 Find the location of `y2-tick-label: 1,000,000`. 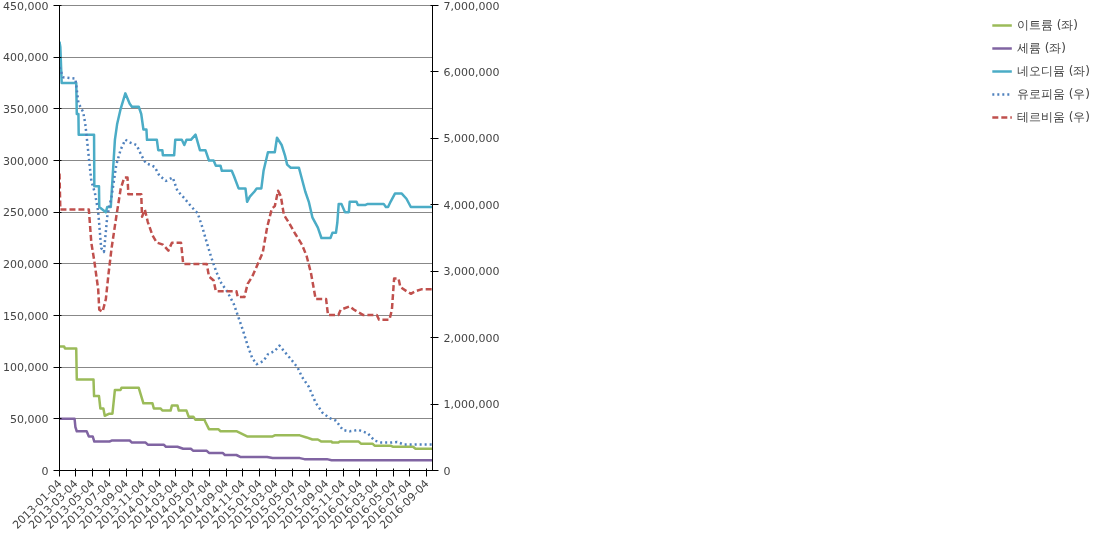

y2-tick-label: 1,000,000 is located at coordinates (471, 405).